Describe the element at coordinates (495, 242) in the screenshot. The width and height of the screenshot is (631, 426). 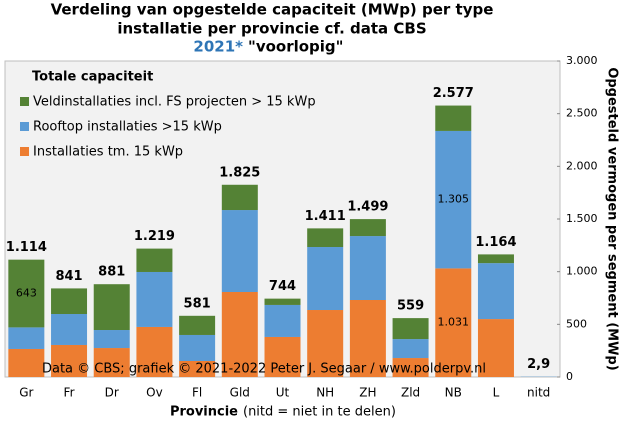
I see `total-label: 1.164` at that location.